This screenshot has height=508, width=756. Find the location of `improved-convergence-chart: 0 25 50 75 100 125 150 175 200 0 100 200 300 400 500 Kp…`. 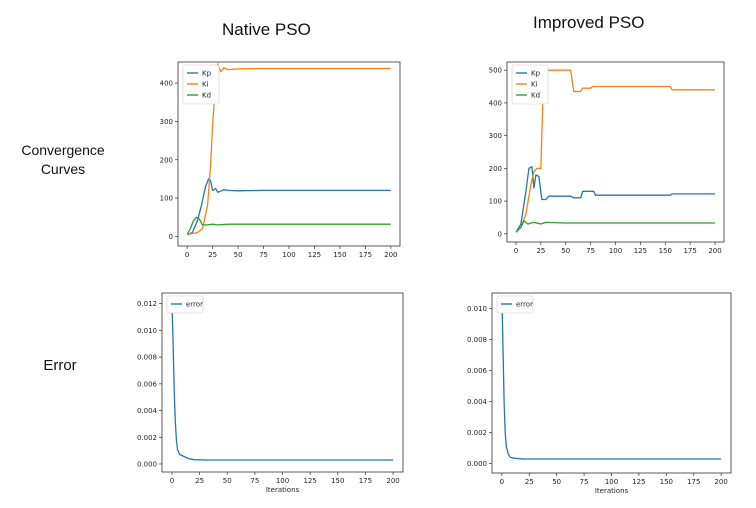

improved-convergence-chart: 0 25 50 75 100 125 150 175 200 0 100 200 300 400 500 Kp… is located at coordinates (607, 158).